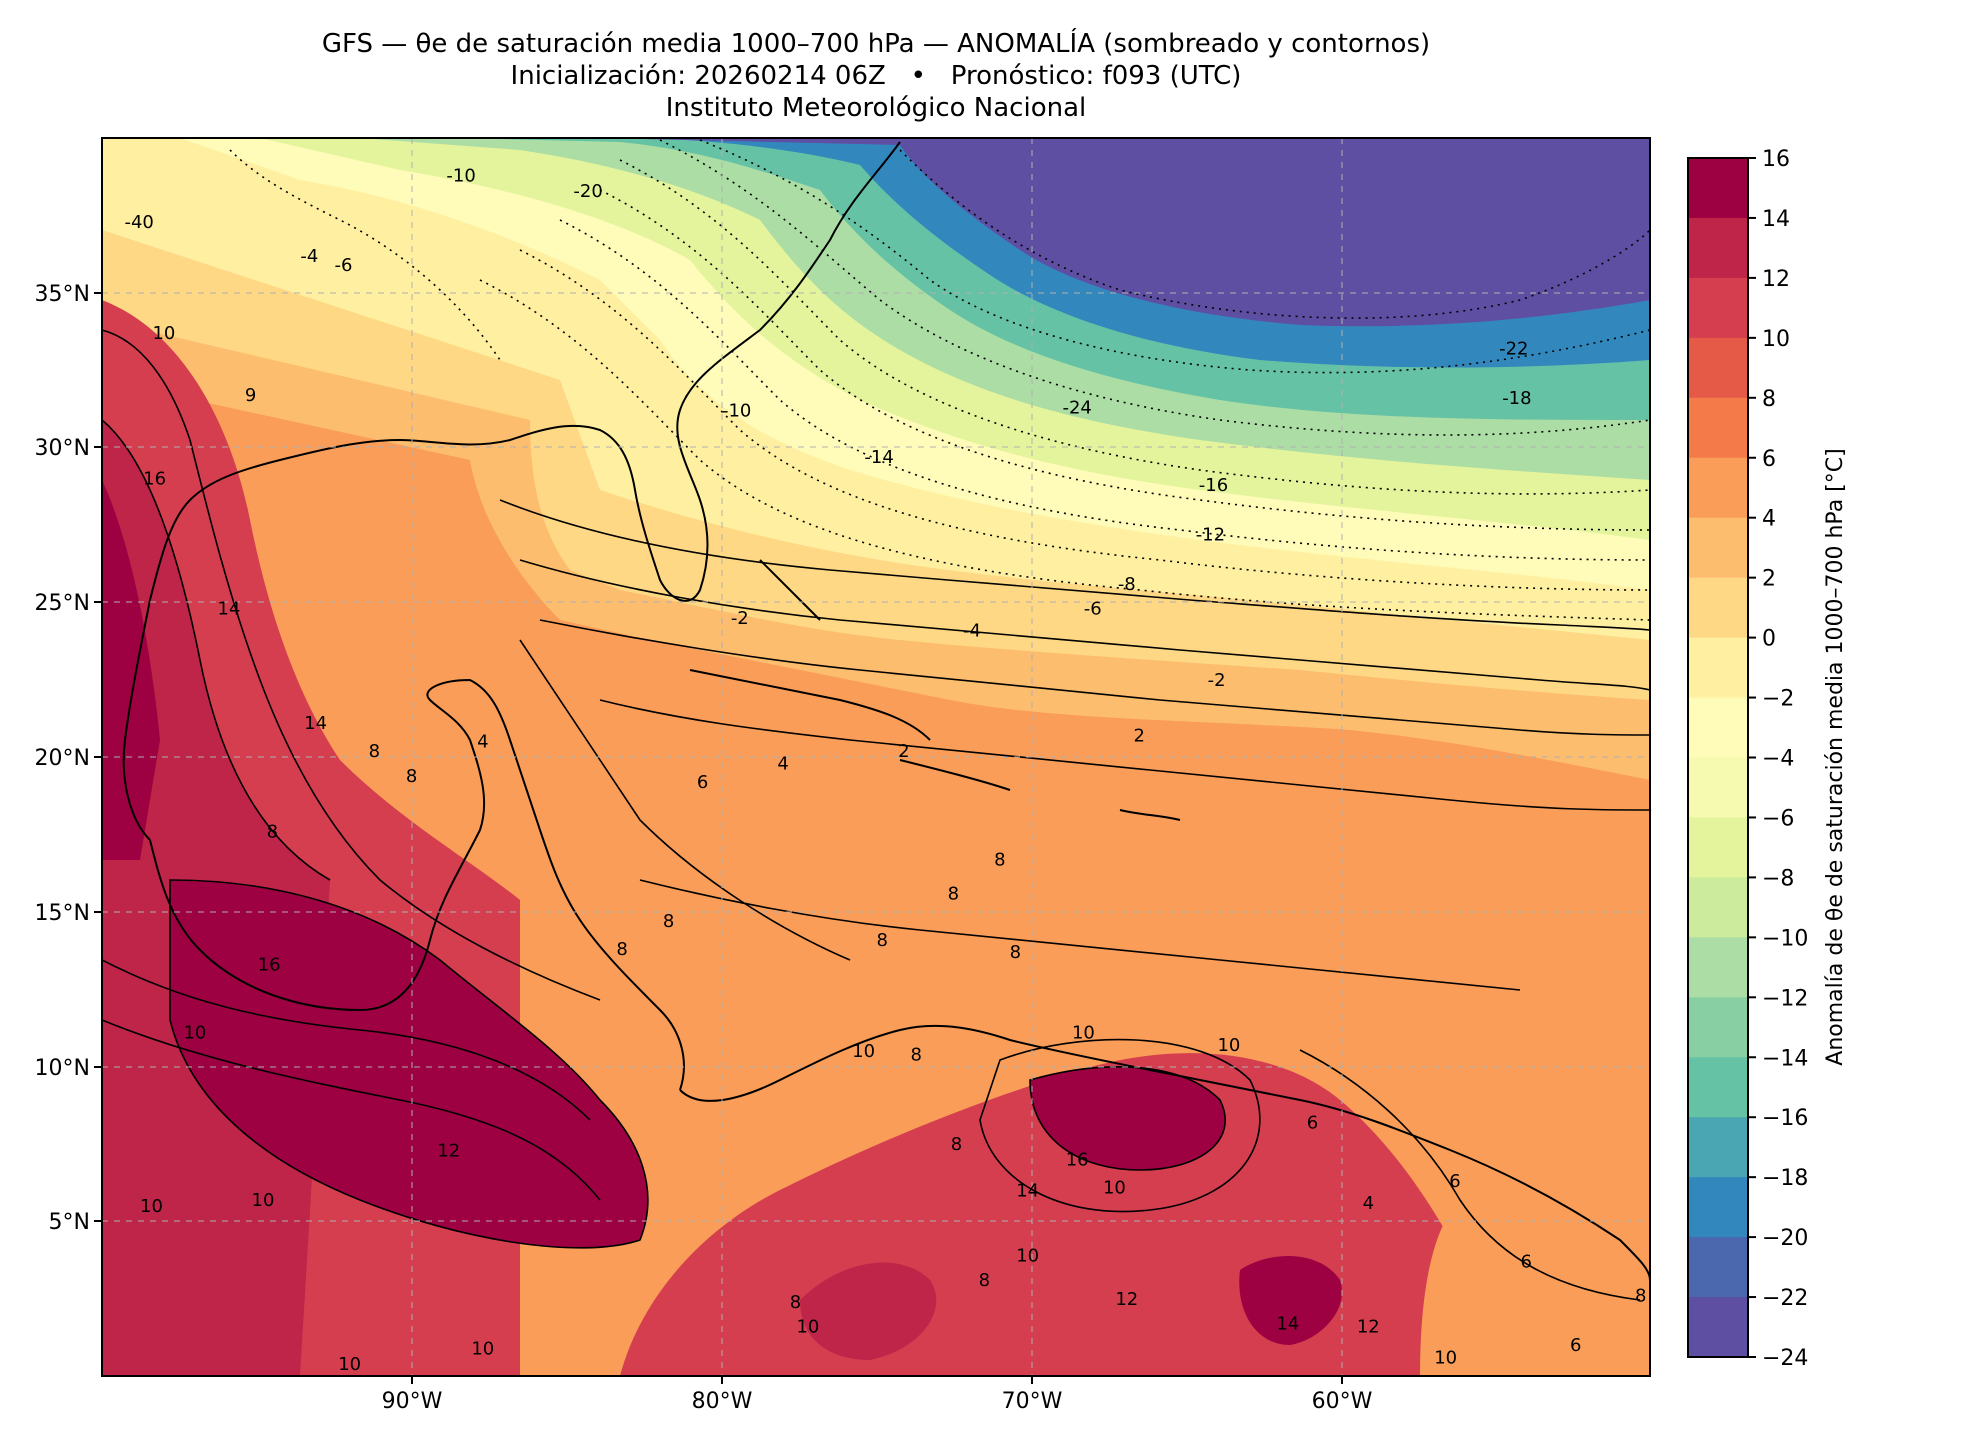  Describe the element at coordinates (351, 1110) in the screenshot. I see `contour-10-pacific` at that location.